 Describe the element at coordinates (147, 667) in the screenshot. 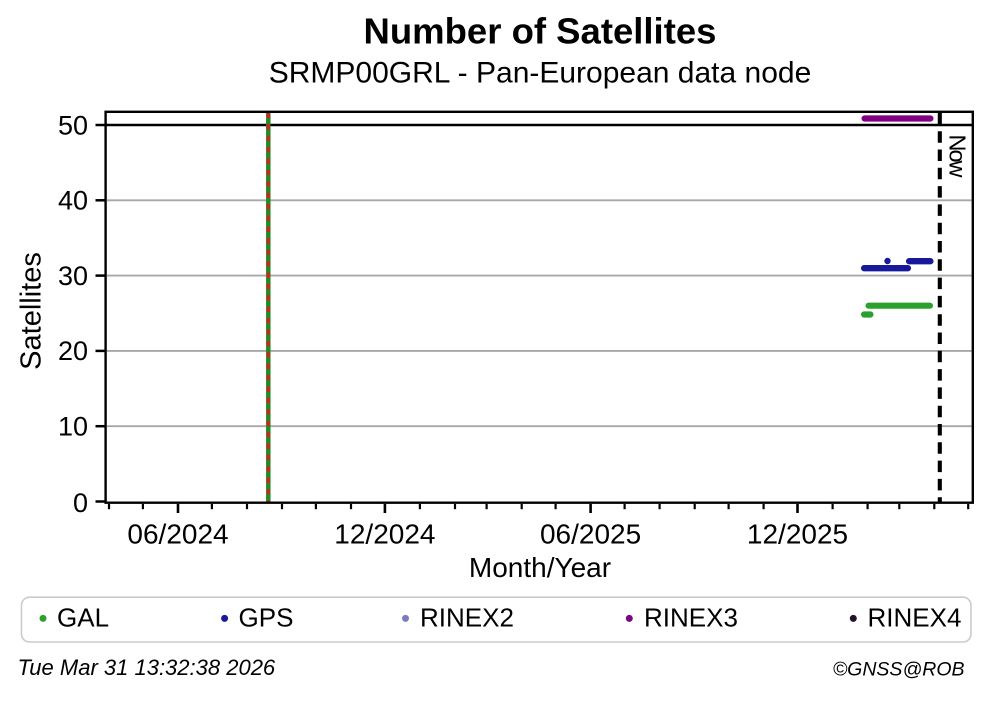

I see `svg-text: Tue Mar 31 13:32:38 2026` at that location.